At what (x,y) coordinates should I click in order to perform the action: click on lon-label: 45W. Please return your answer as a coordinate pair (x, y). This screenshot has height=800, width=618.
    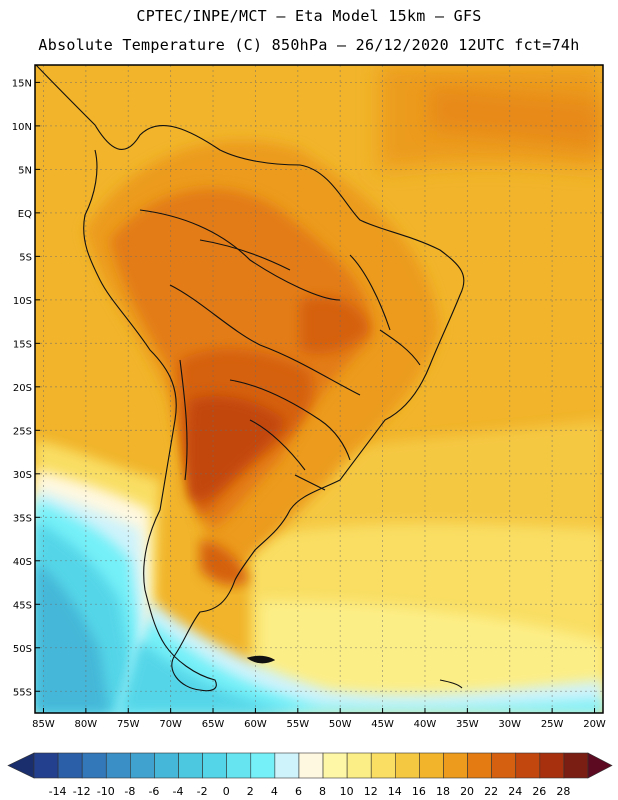
    Looking at the image, I should click on (382, 724).